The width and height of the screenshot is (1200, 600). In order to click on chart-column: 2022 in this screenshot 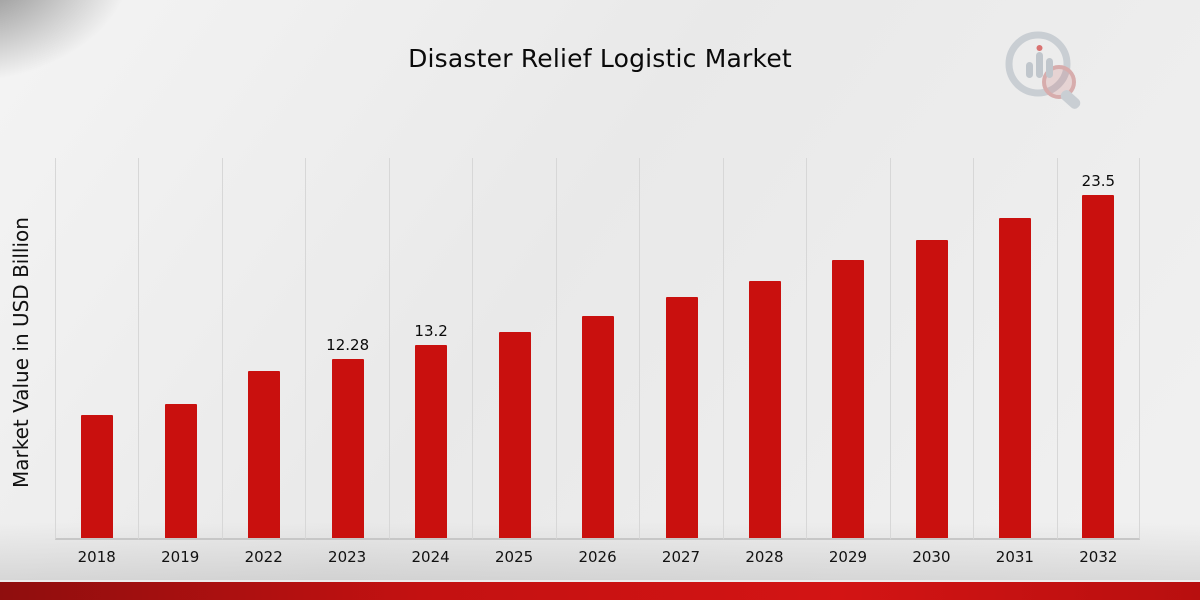, I will do `click(263, 368)`.